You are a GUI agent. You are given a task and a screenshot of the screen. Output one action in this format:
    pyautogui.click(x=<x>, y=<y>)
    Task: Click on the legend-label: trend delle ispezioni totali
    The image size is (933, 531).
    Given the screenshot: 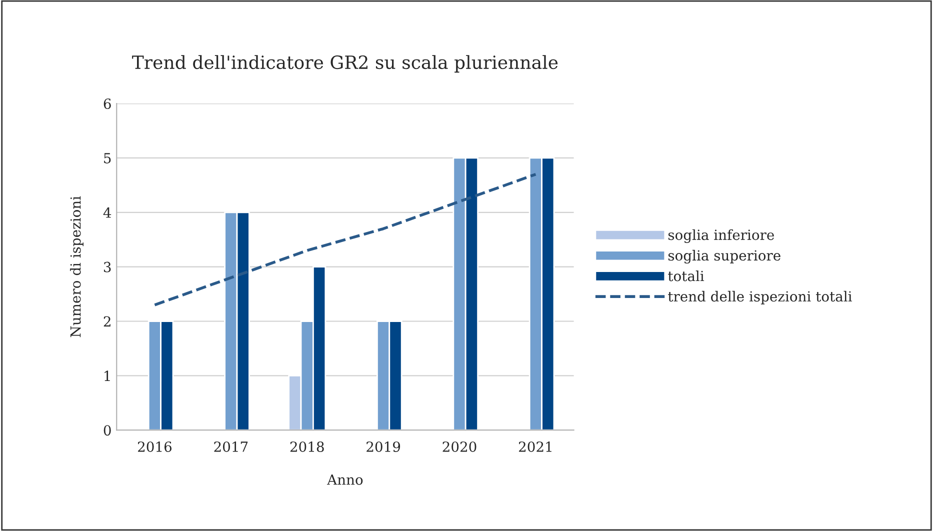 What is the action you would take?
    pyautogui.click(x=760, y=297)
    